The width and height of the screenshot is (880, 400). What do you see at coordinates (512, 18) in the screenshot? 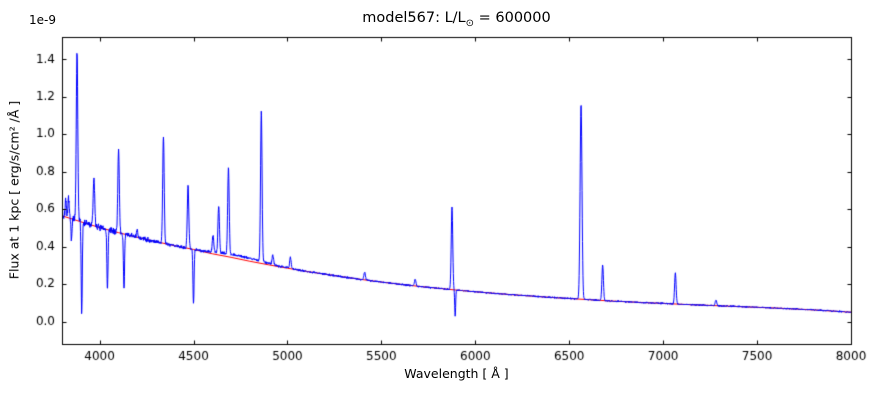
I see `chart-title-suffix: = 600000` at bounding box center [512, 18].